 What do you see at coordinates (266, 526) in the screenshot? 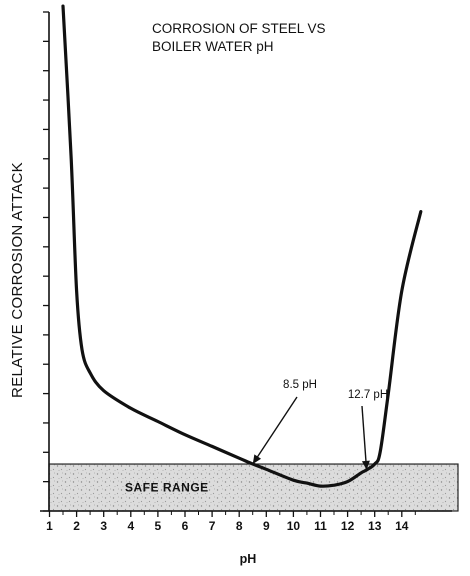
I see `x-tick-label: 9` at bounding box center [266, 526].